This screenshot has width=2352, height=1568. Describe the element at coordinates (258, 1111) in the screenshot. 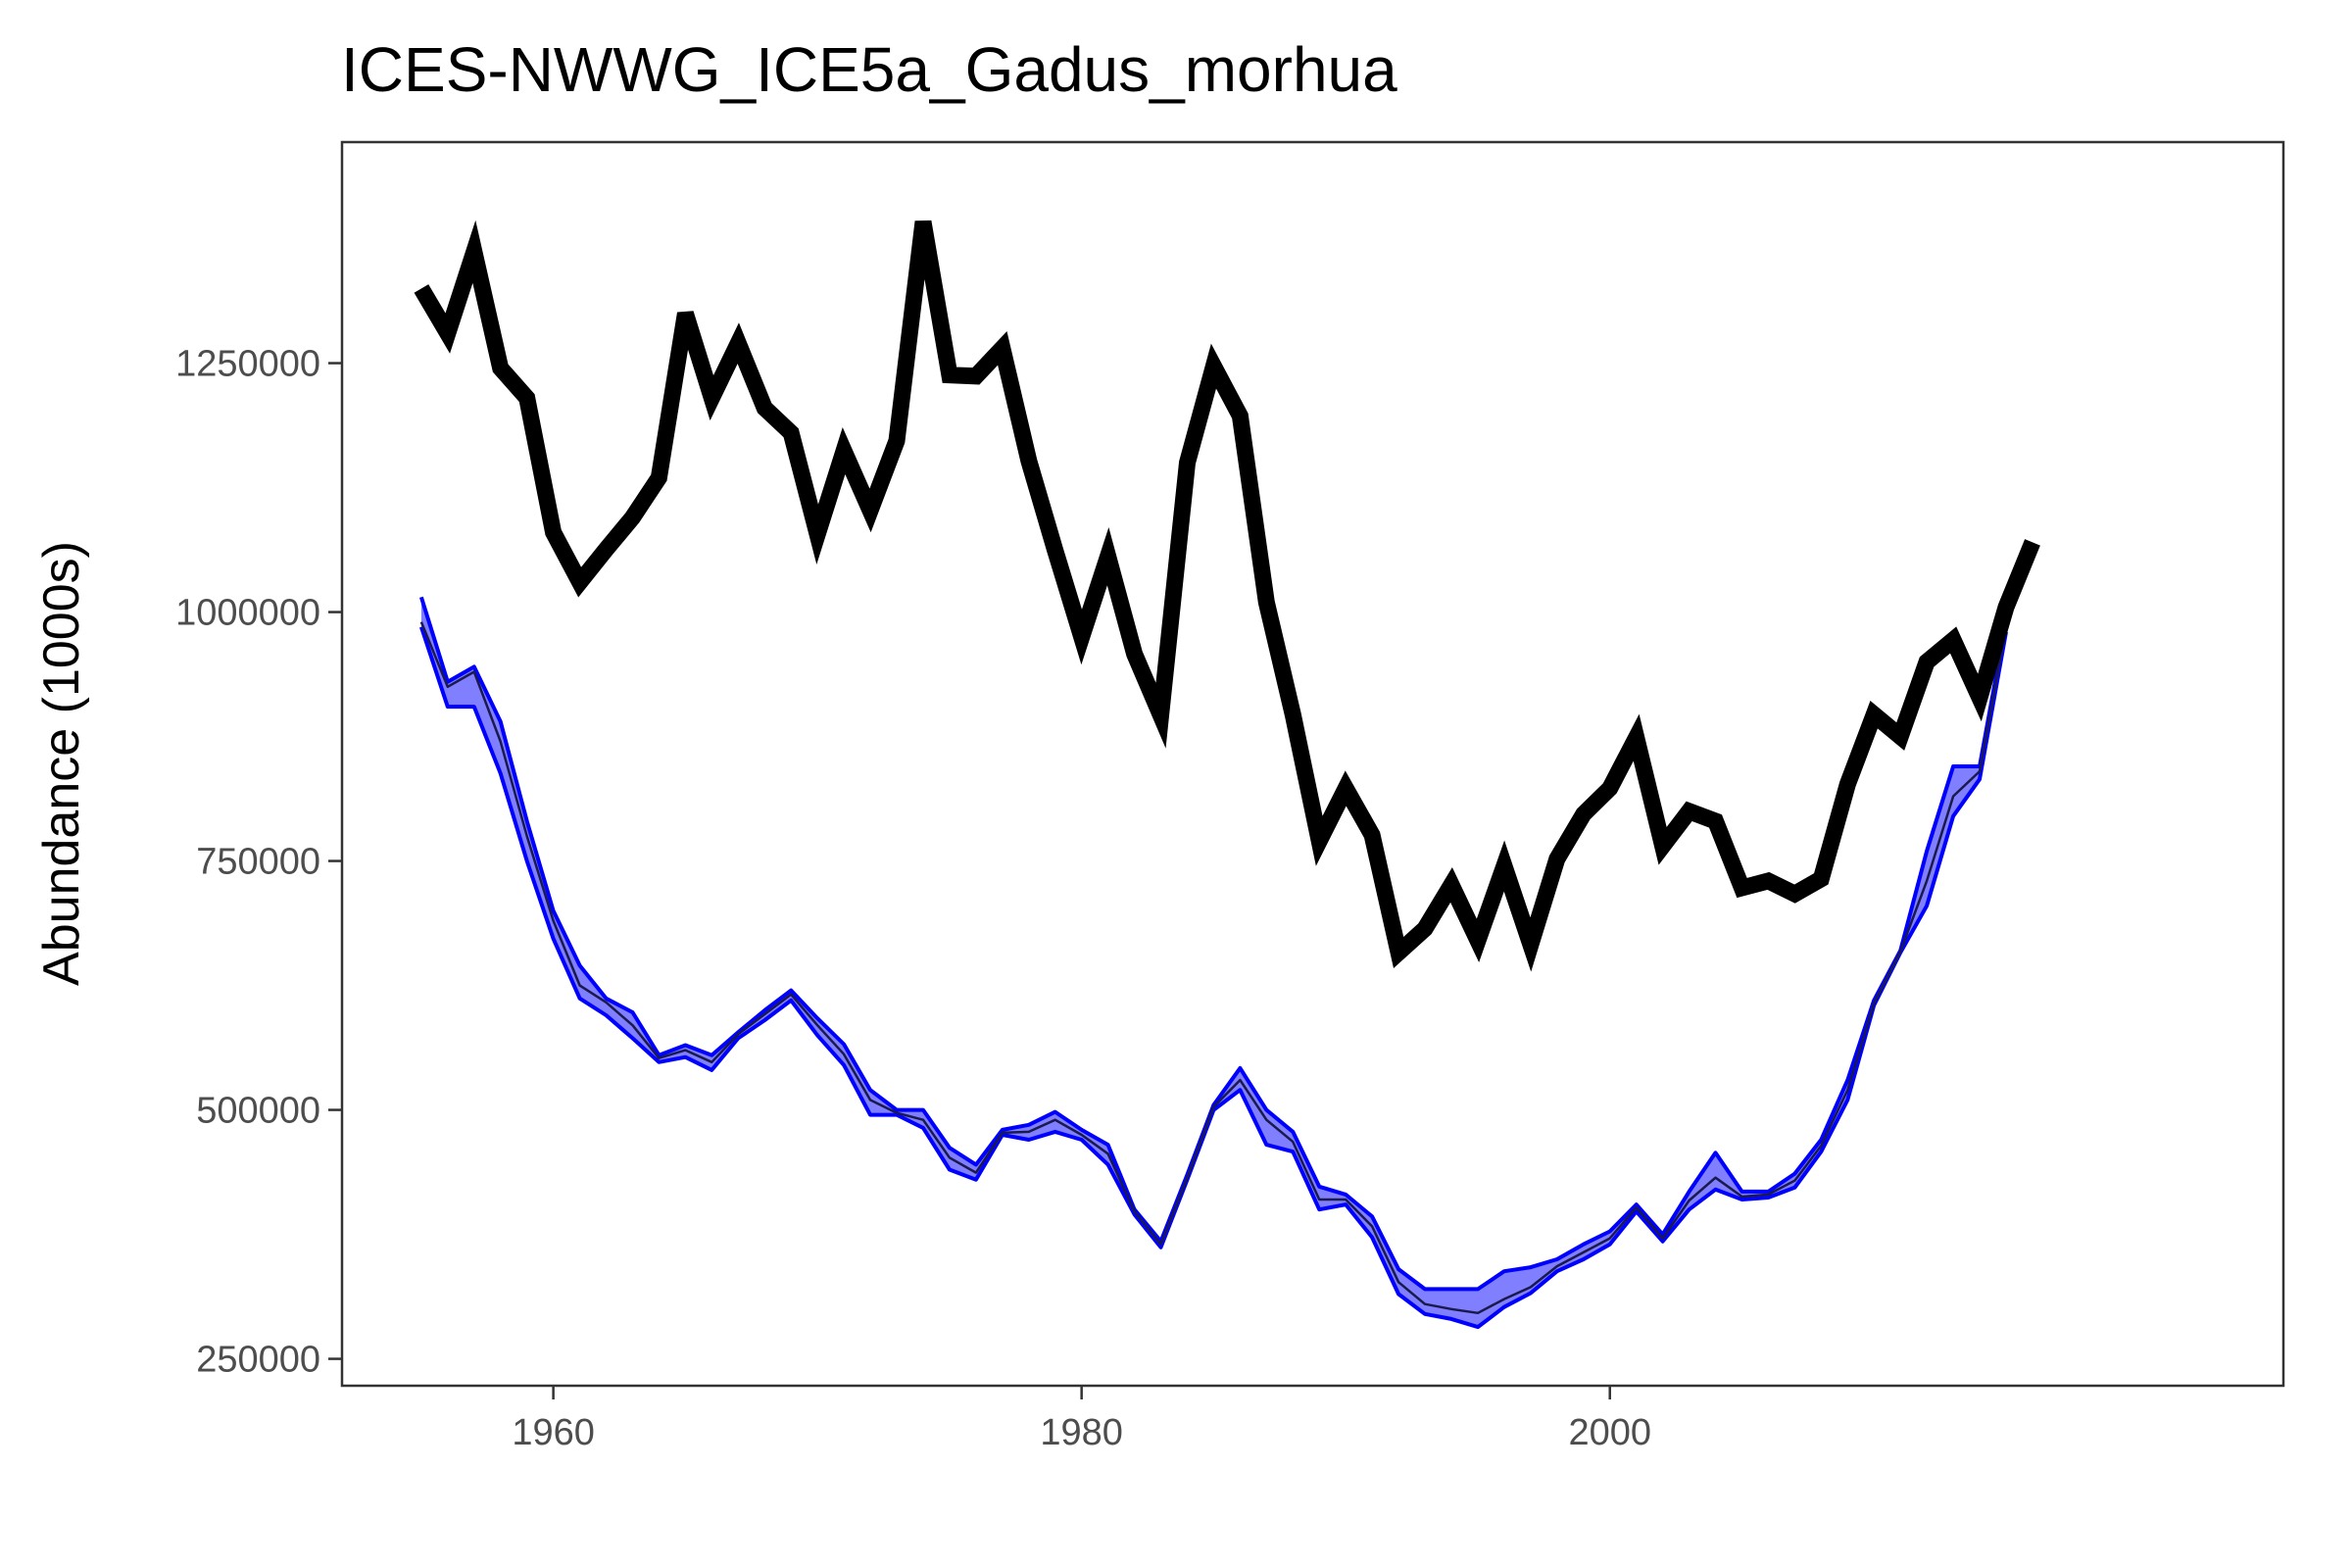

I see `y-tick-label: 500000` at that location.